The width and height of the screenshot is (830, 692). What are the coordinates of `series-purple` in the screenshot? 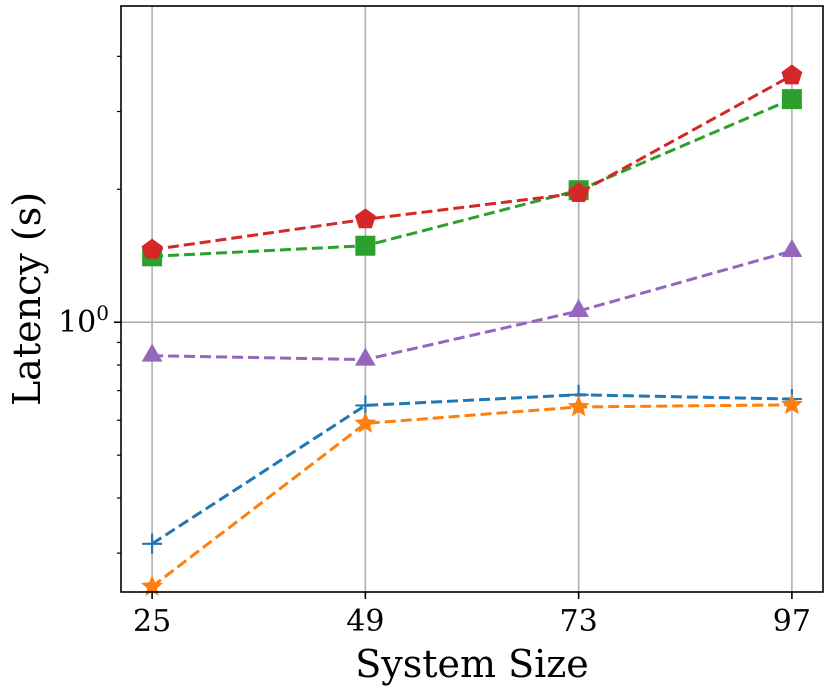 It's located at (472, 302).